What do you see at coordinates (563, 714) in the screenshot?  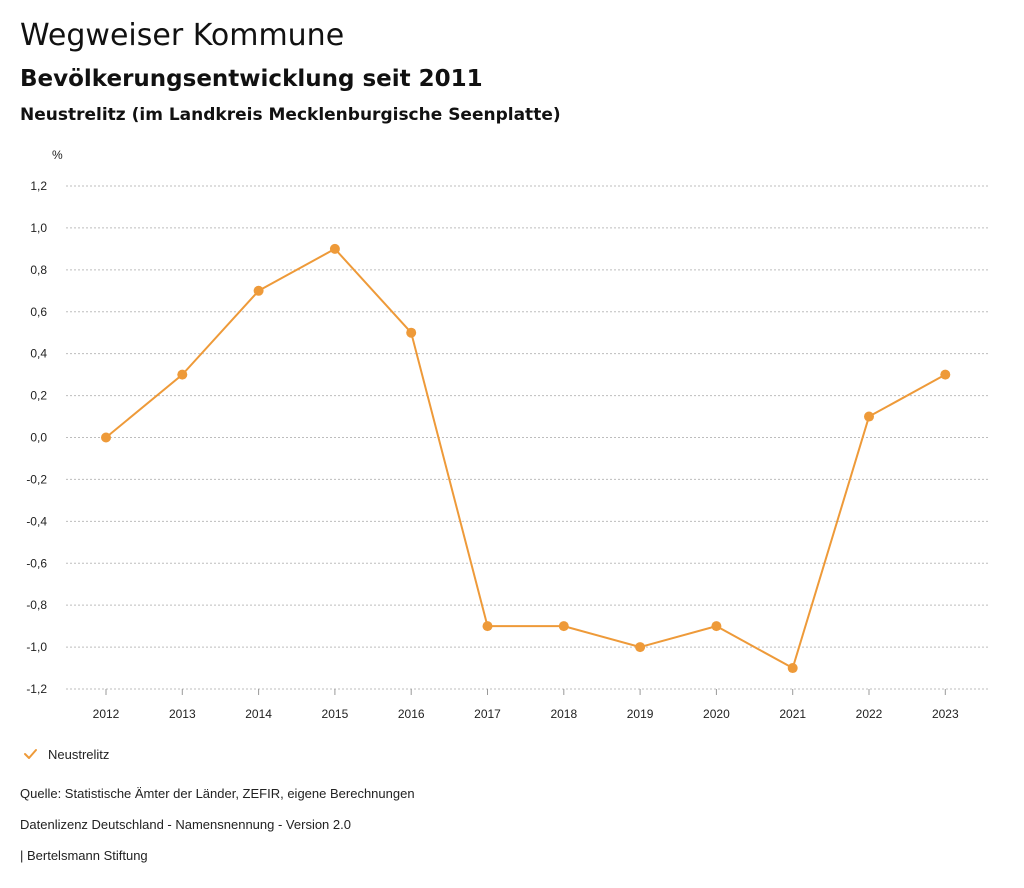 I see `x-tick-label: 2018` at bounding box center [563, 714].